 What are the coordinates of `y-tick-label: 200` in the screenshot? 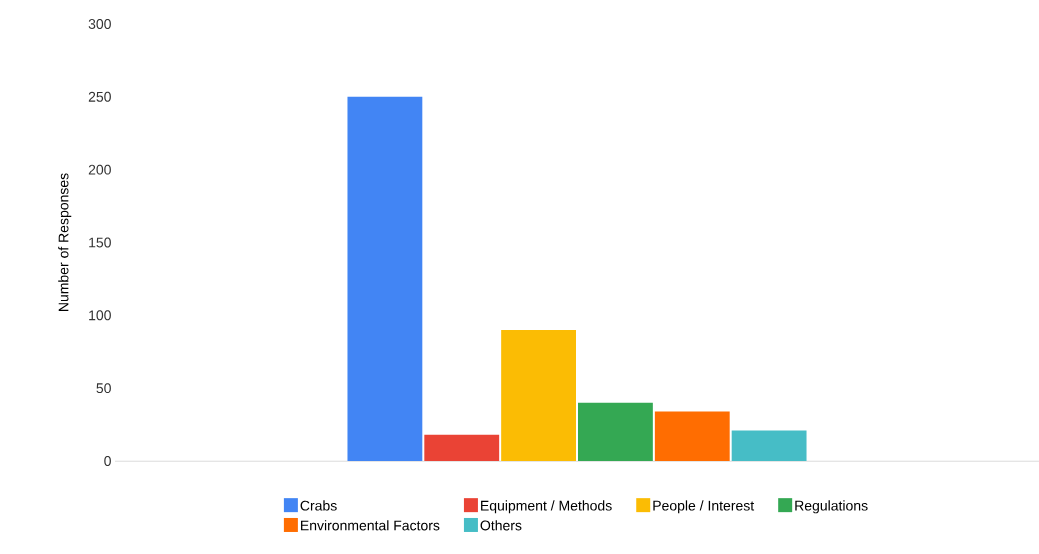 It's located at (99, 169).